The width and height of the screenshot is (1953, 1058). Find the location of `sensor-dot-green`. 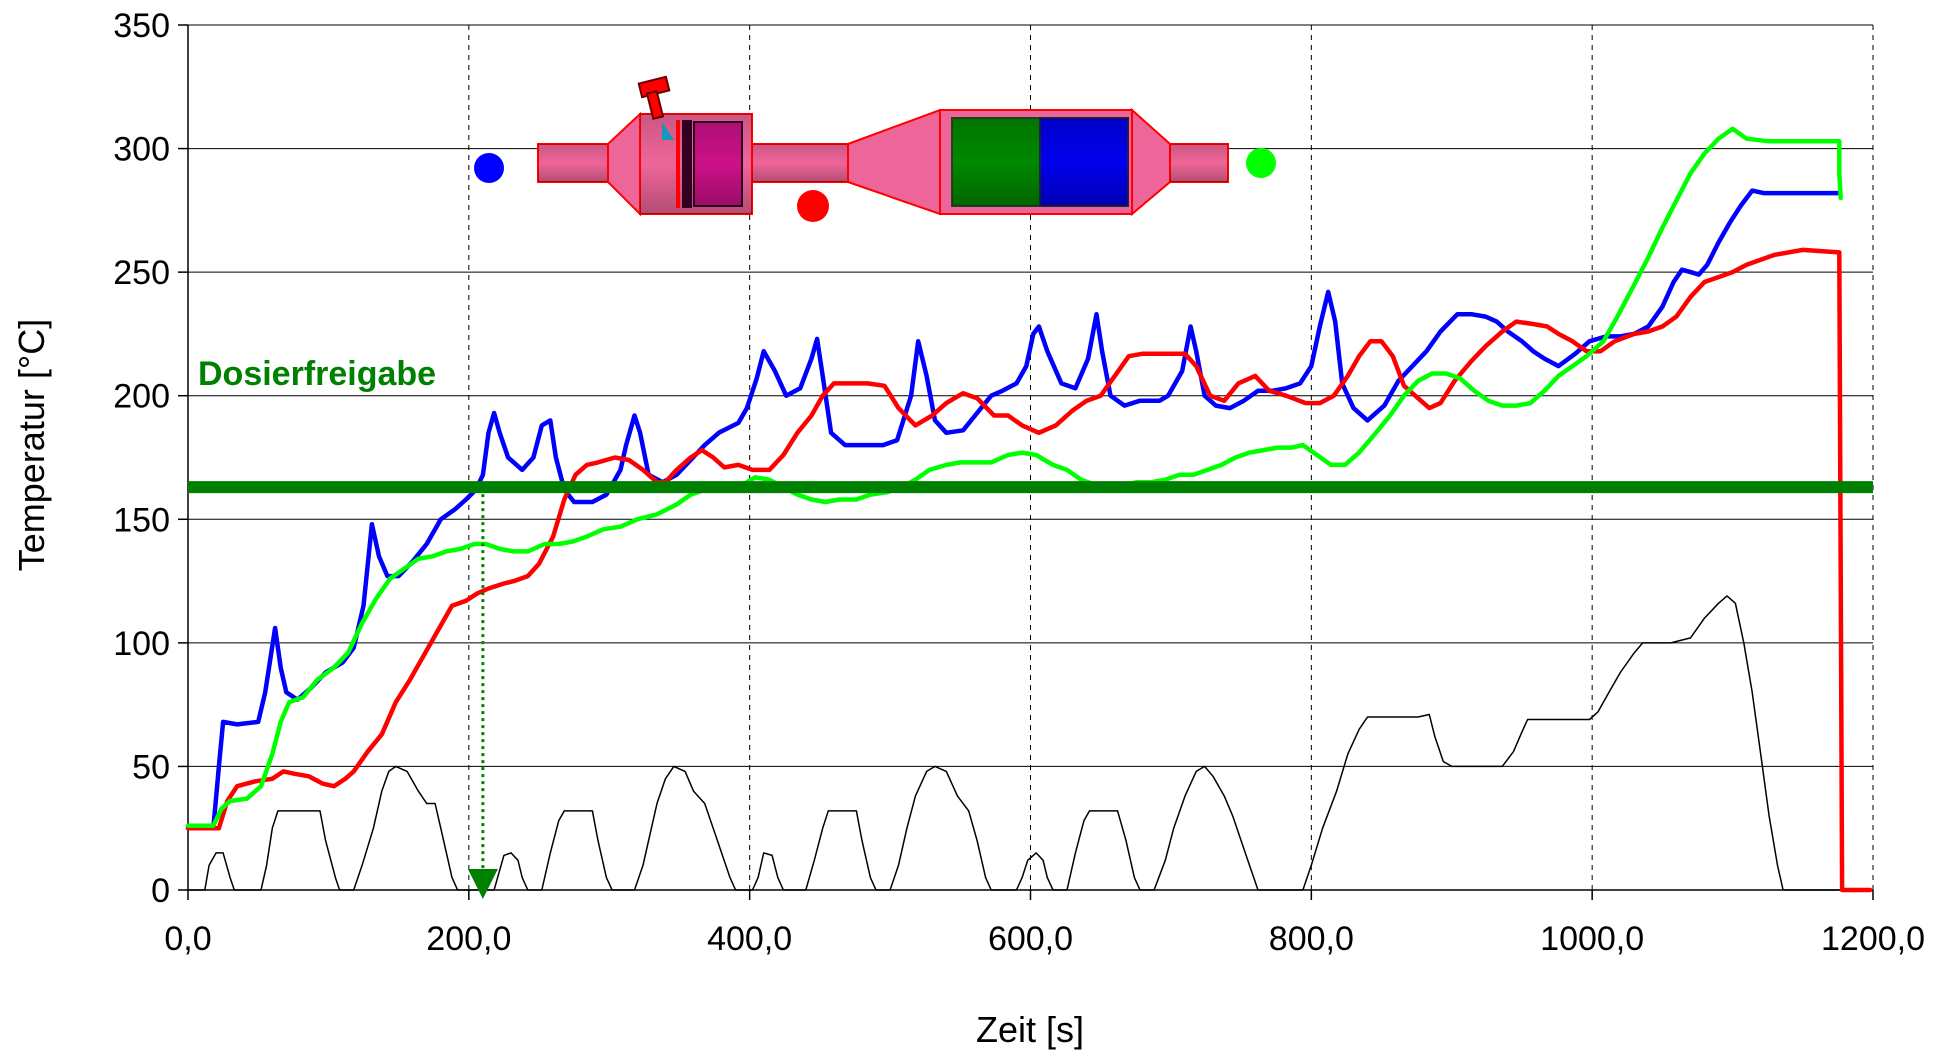

sensor-dot-green is located at coordinates (1261, 163).